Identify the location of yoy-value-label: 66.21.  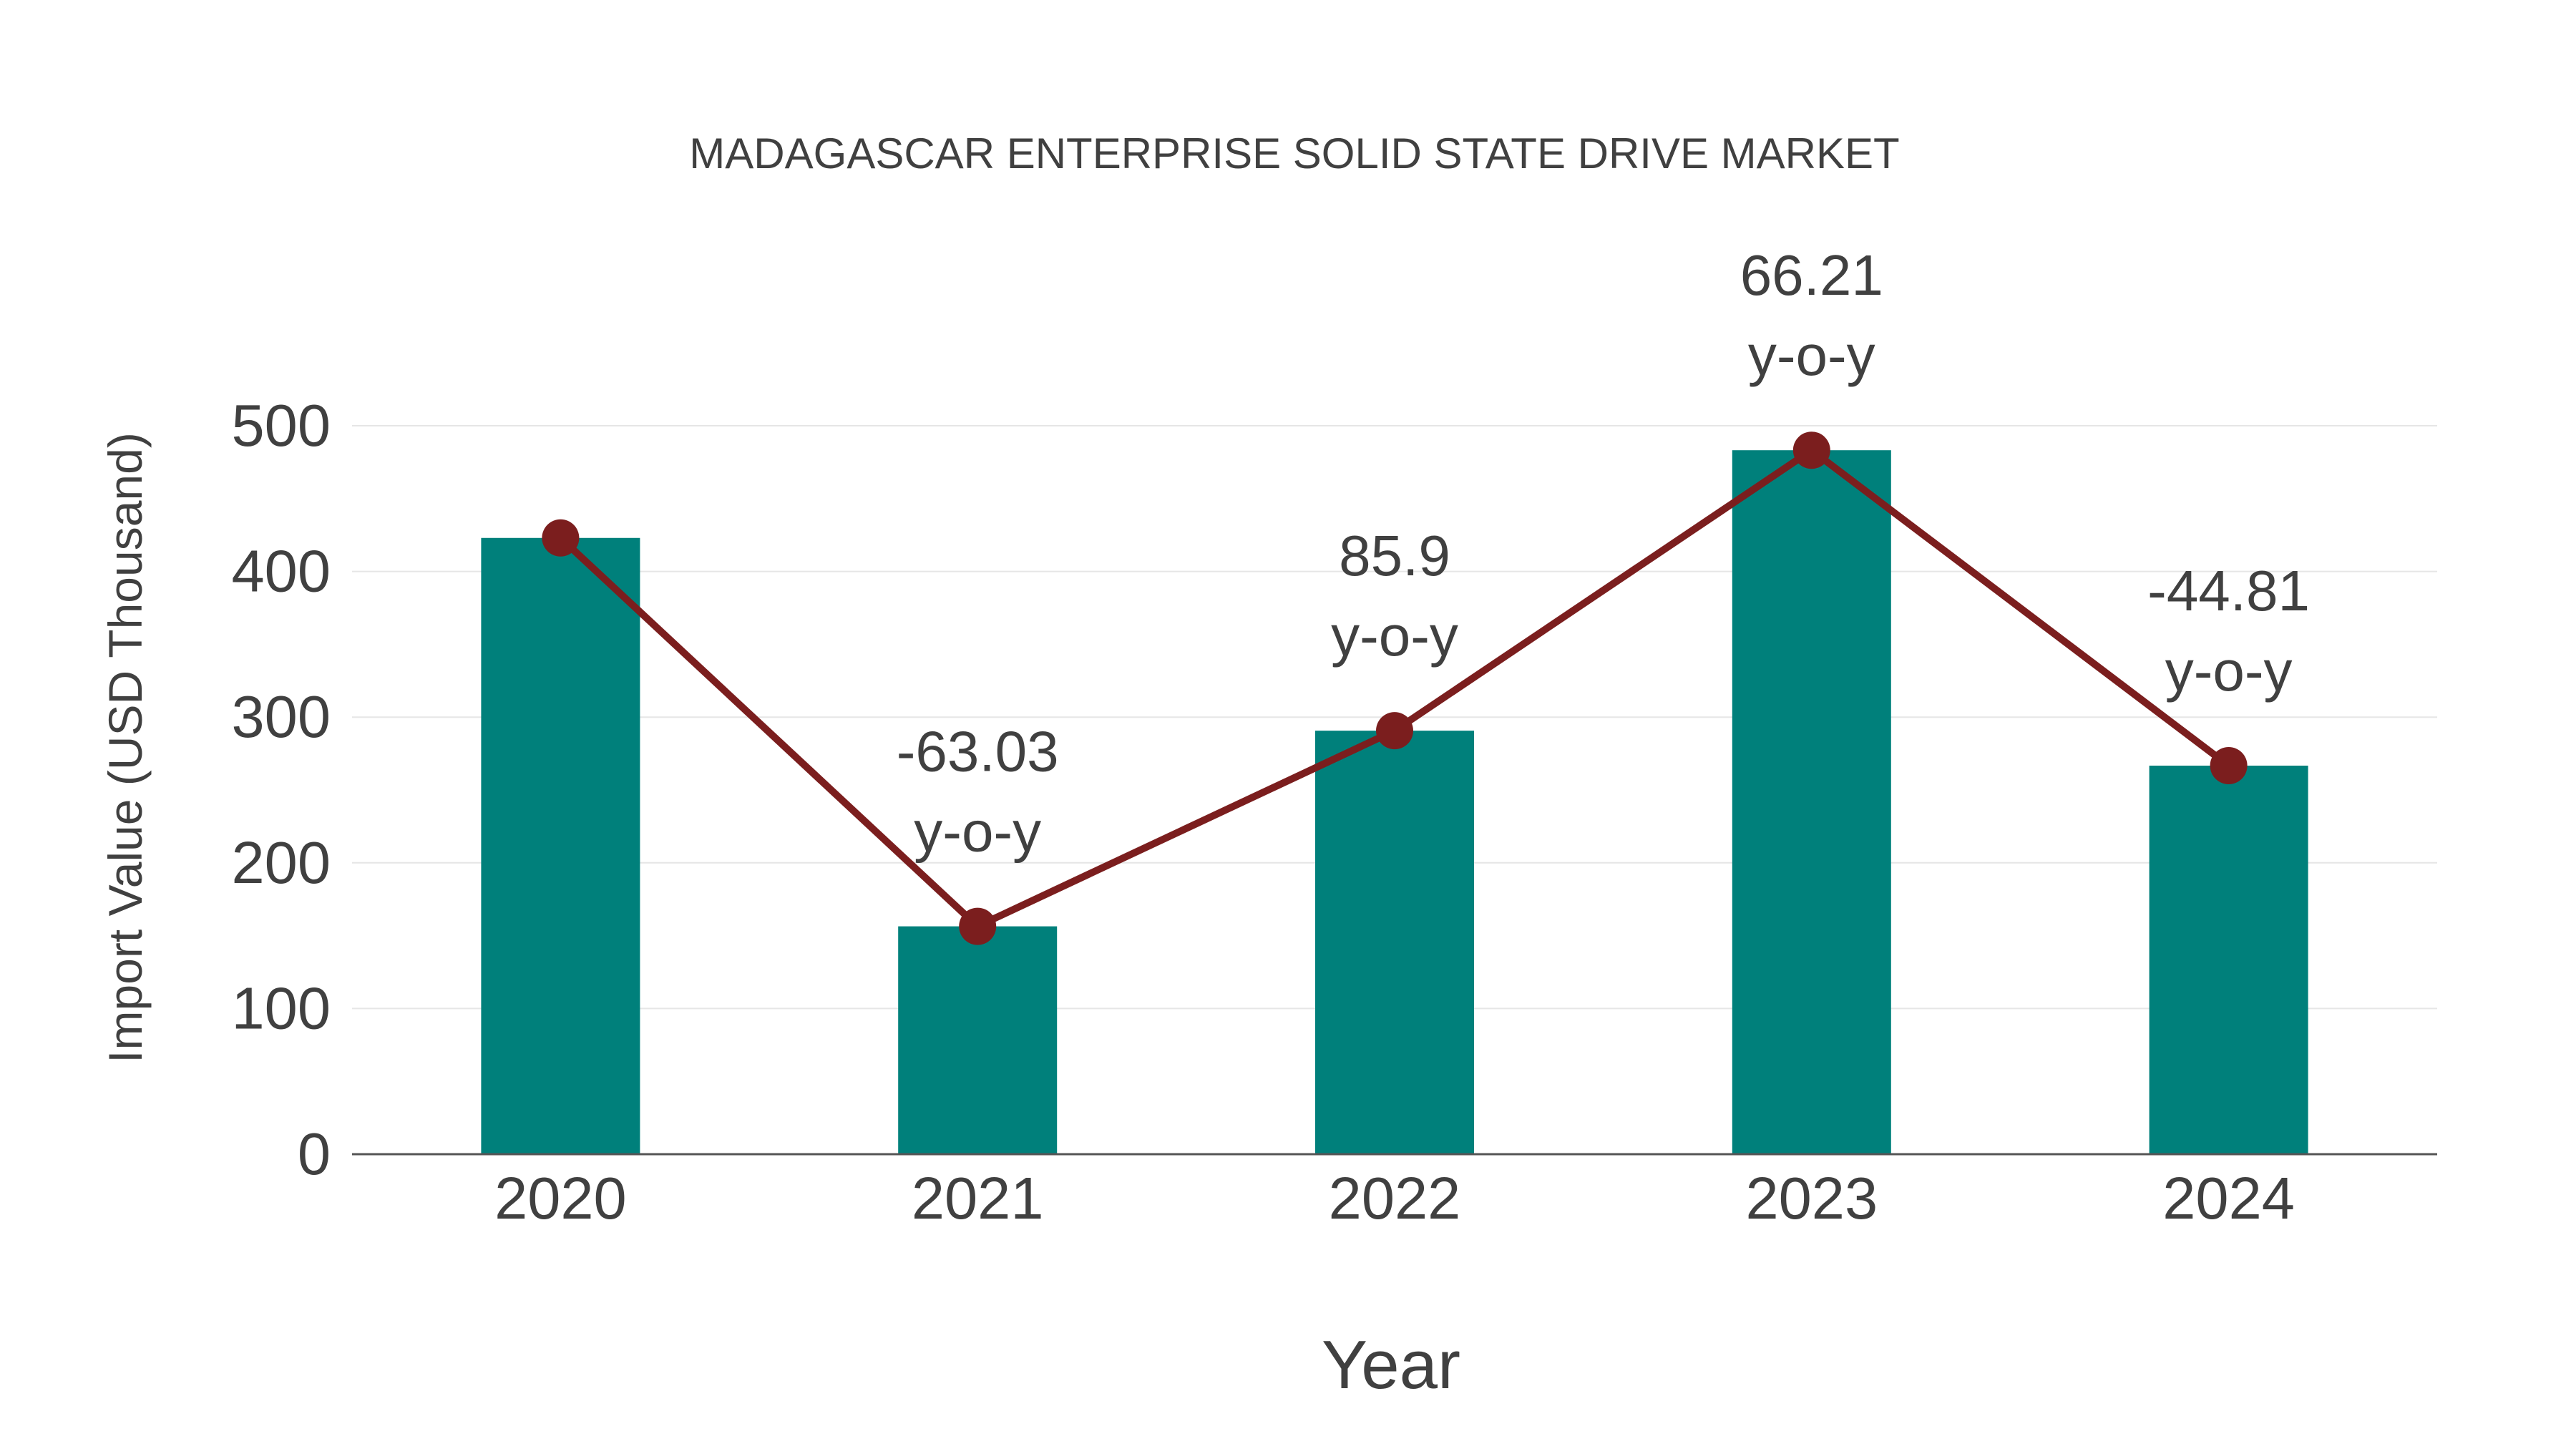
(1811, 275).